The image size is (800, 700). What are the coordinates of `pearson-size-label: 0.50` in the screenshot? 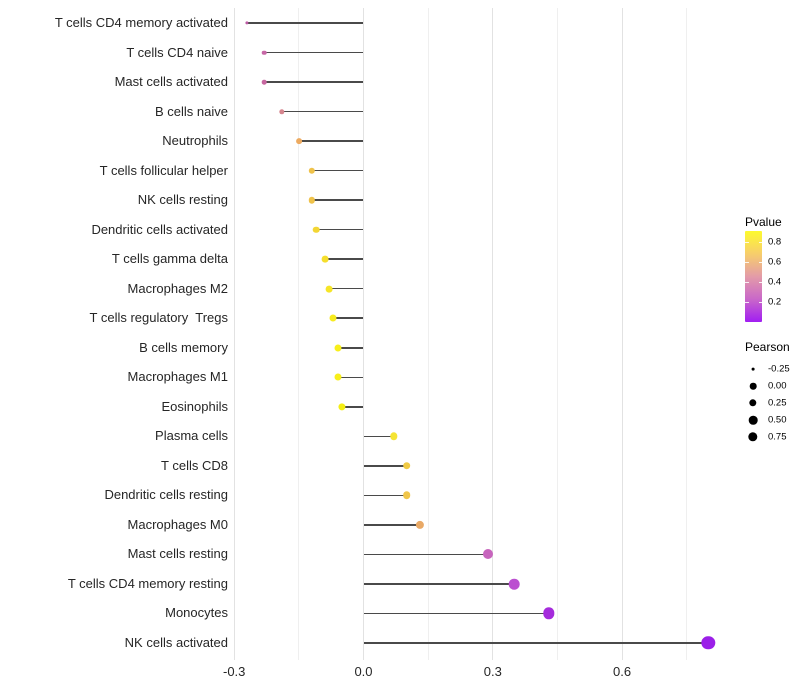 It's located at (777, 420).